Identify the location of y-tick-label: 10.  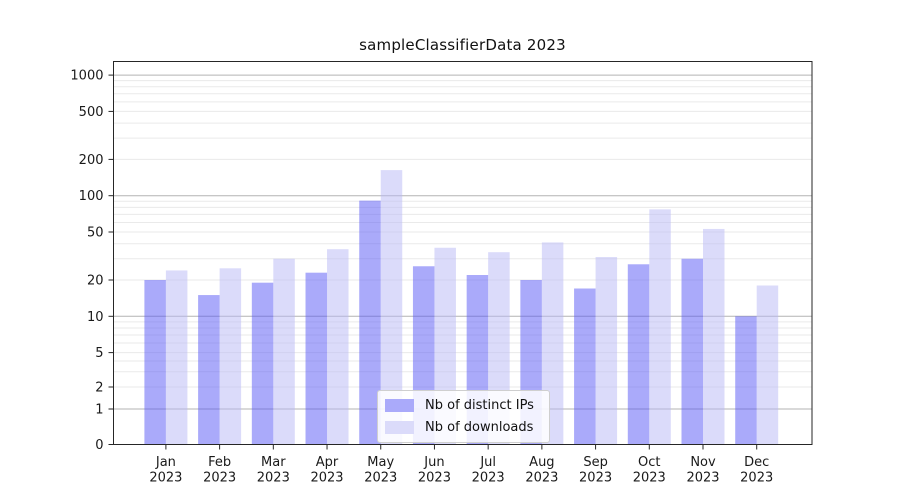
(95, 317).